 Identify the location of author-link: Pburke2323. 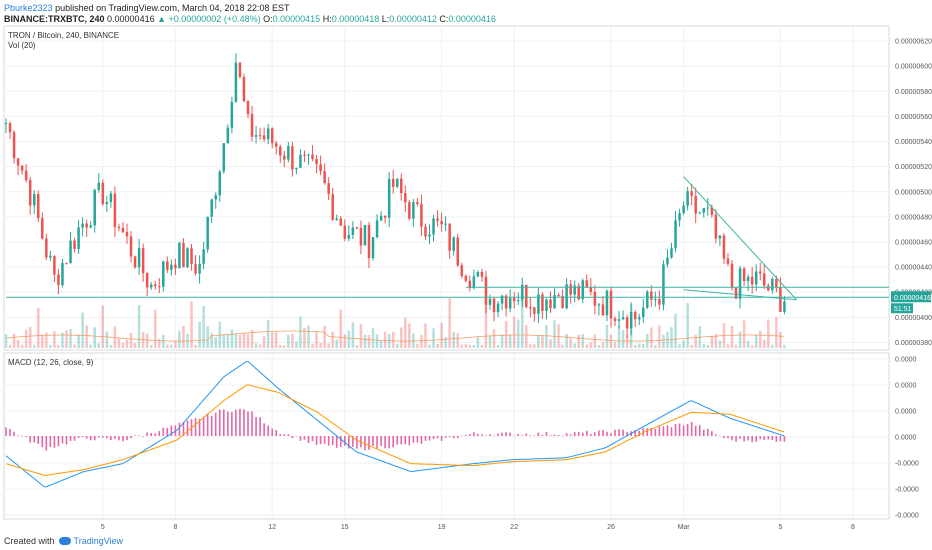
(28, 8).